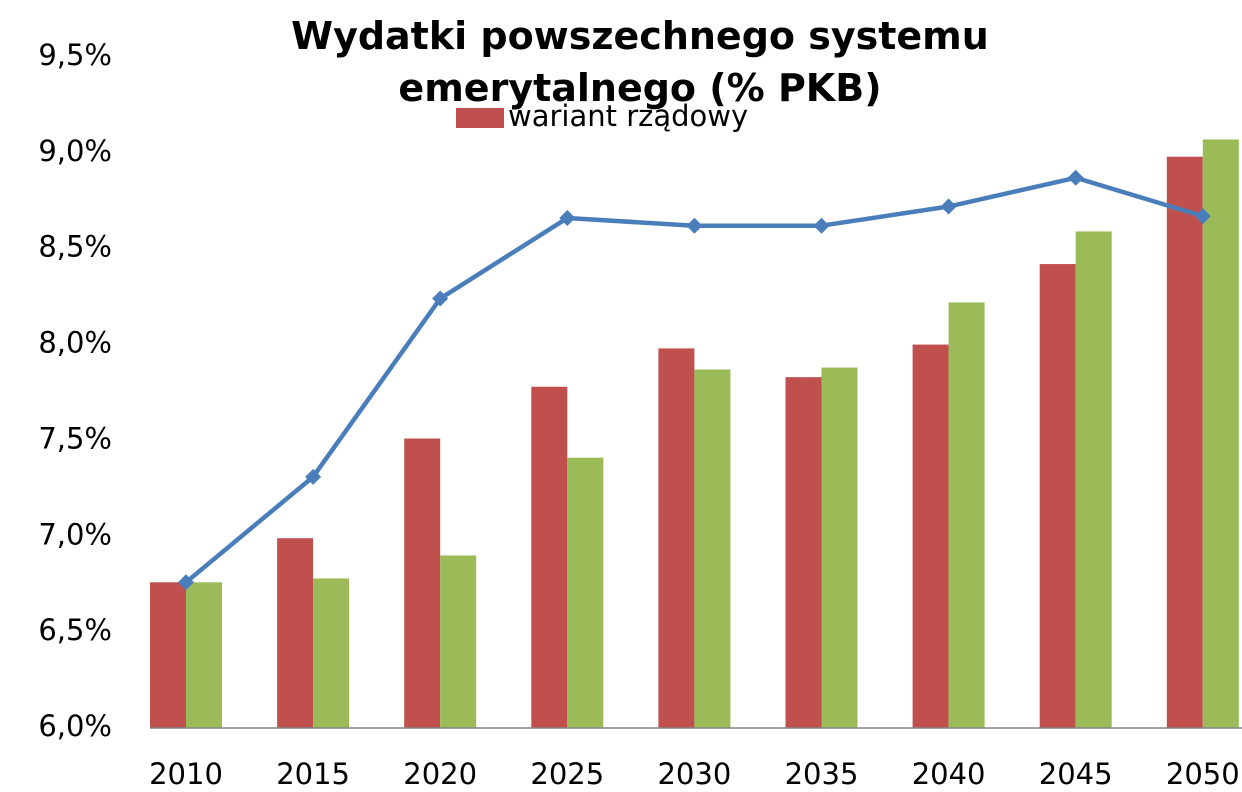  Describe the element at coordinates (567, 774) in the screenshot. I see `x-tick-label: 2025` at that location.